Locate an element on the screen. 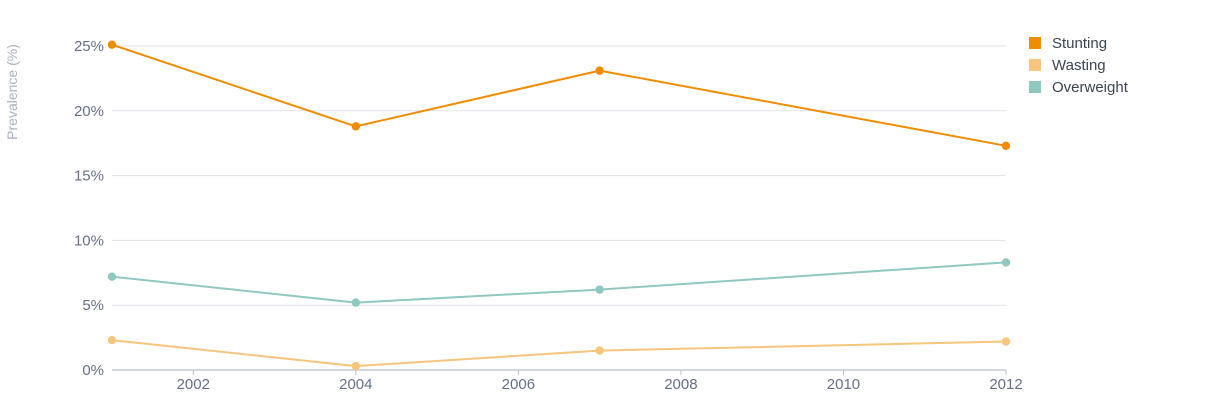 This screenshot has width=1230, height=403. x-tick-label: 2008 is located at coordinates (680, 384).